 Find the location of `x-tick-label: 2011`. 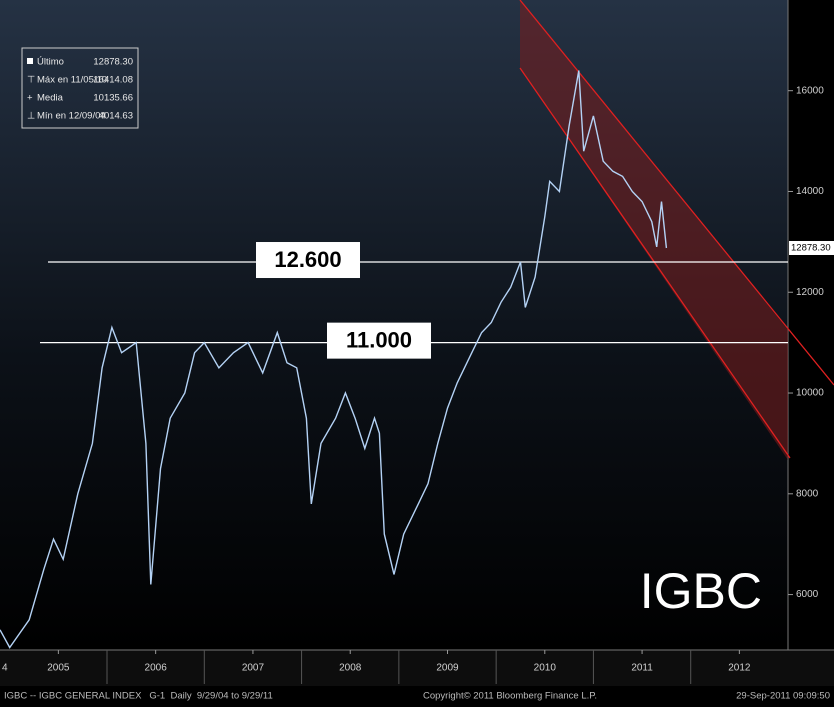

x-tick-label: 2011 is located at coordinates (642, 668).